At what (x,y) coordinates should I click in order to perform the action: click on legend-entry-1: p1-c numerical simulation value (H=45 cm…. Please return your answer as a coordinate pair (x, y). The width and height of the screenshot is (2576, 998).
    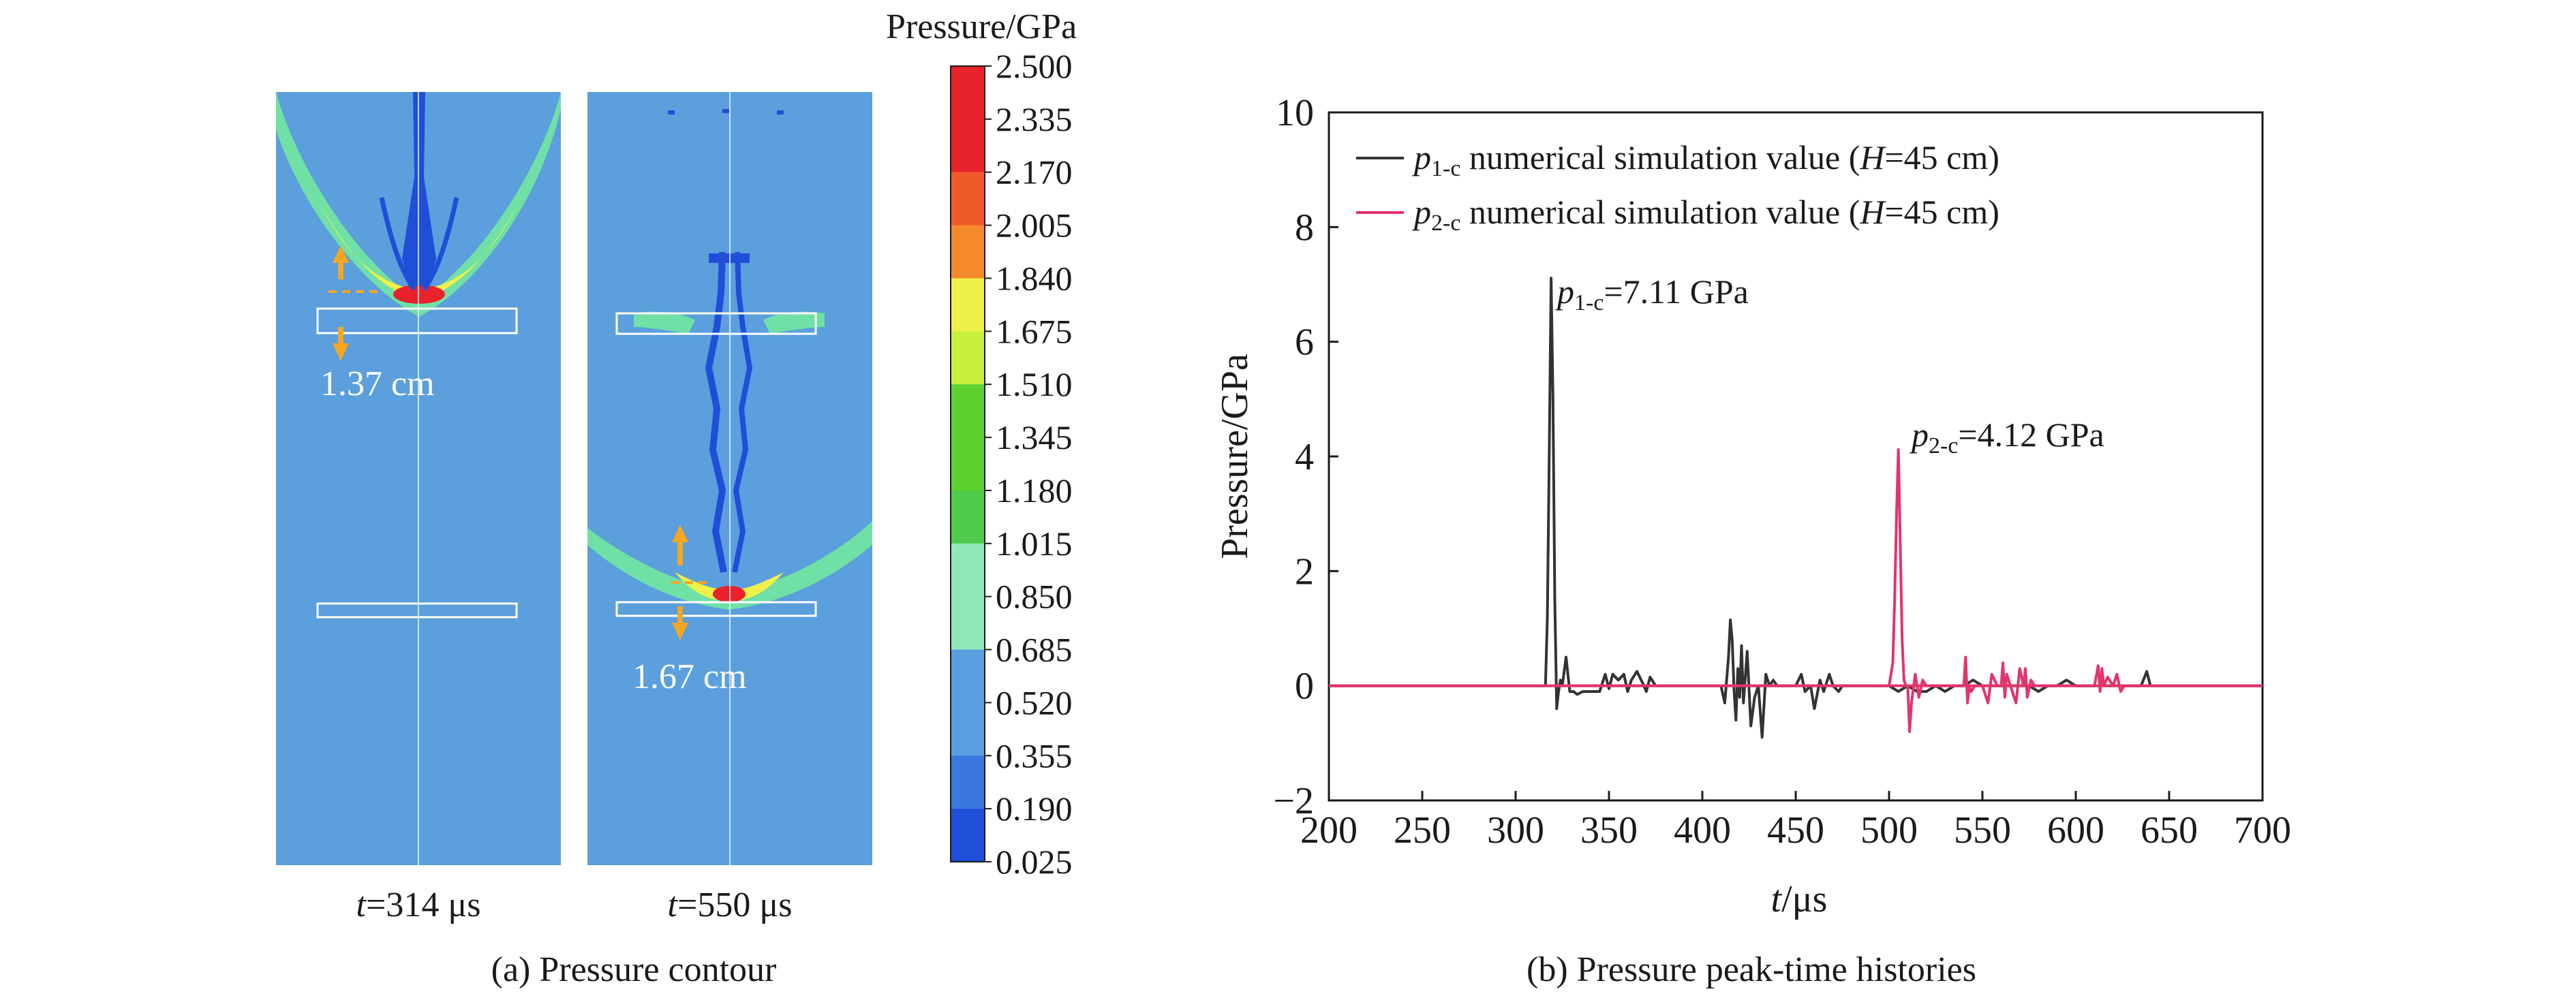
    Looking at the image, I should click on (1705, 159).